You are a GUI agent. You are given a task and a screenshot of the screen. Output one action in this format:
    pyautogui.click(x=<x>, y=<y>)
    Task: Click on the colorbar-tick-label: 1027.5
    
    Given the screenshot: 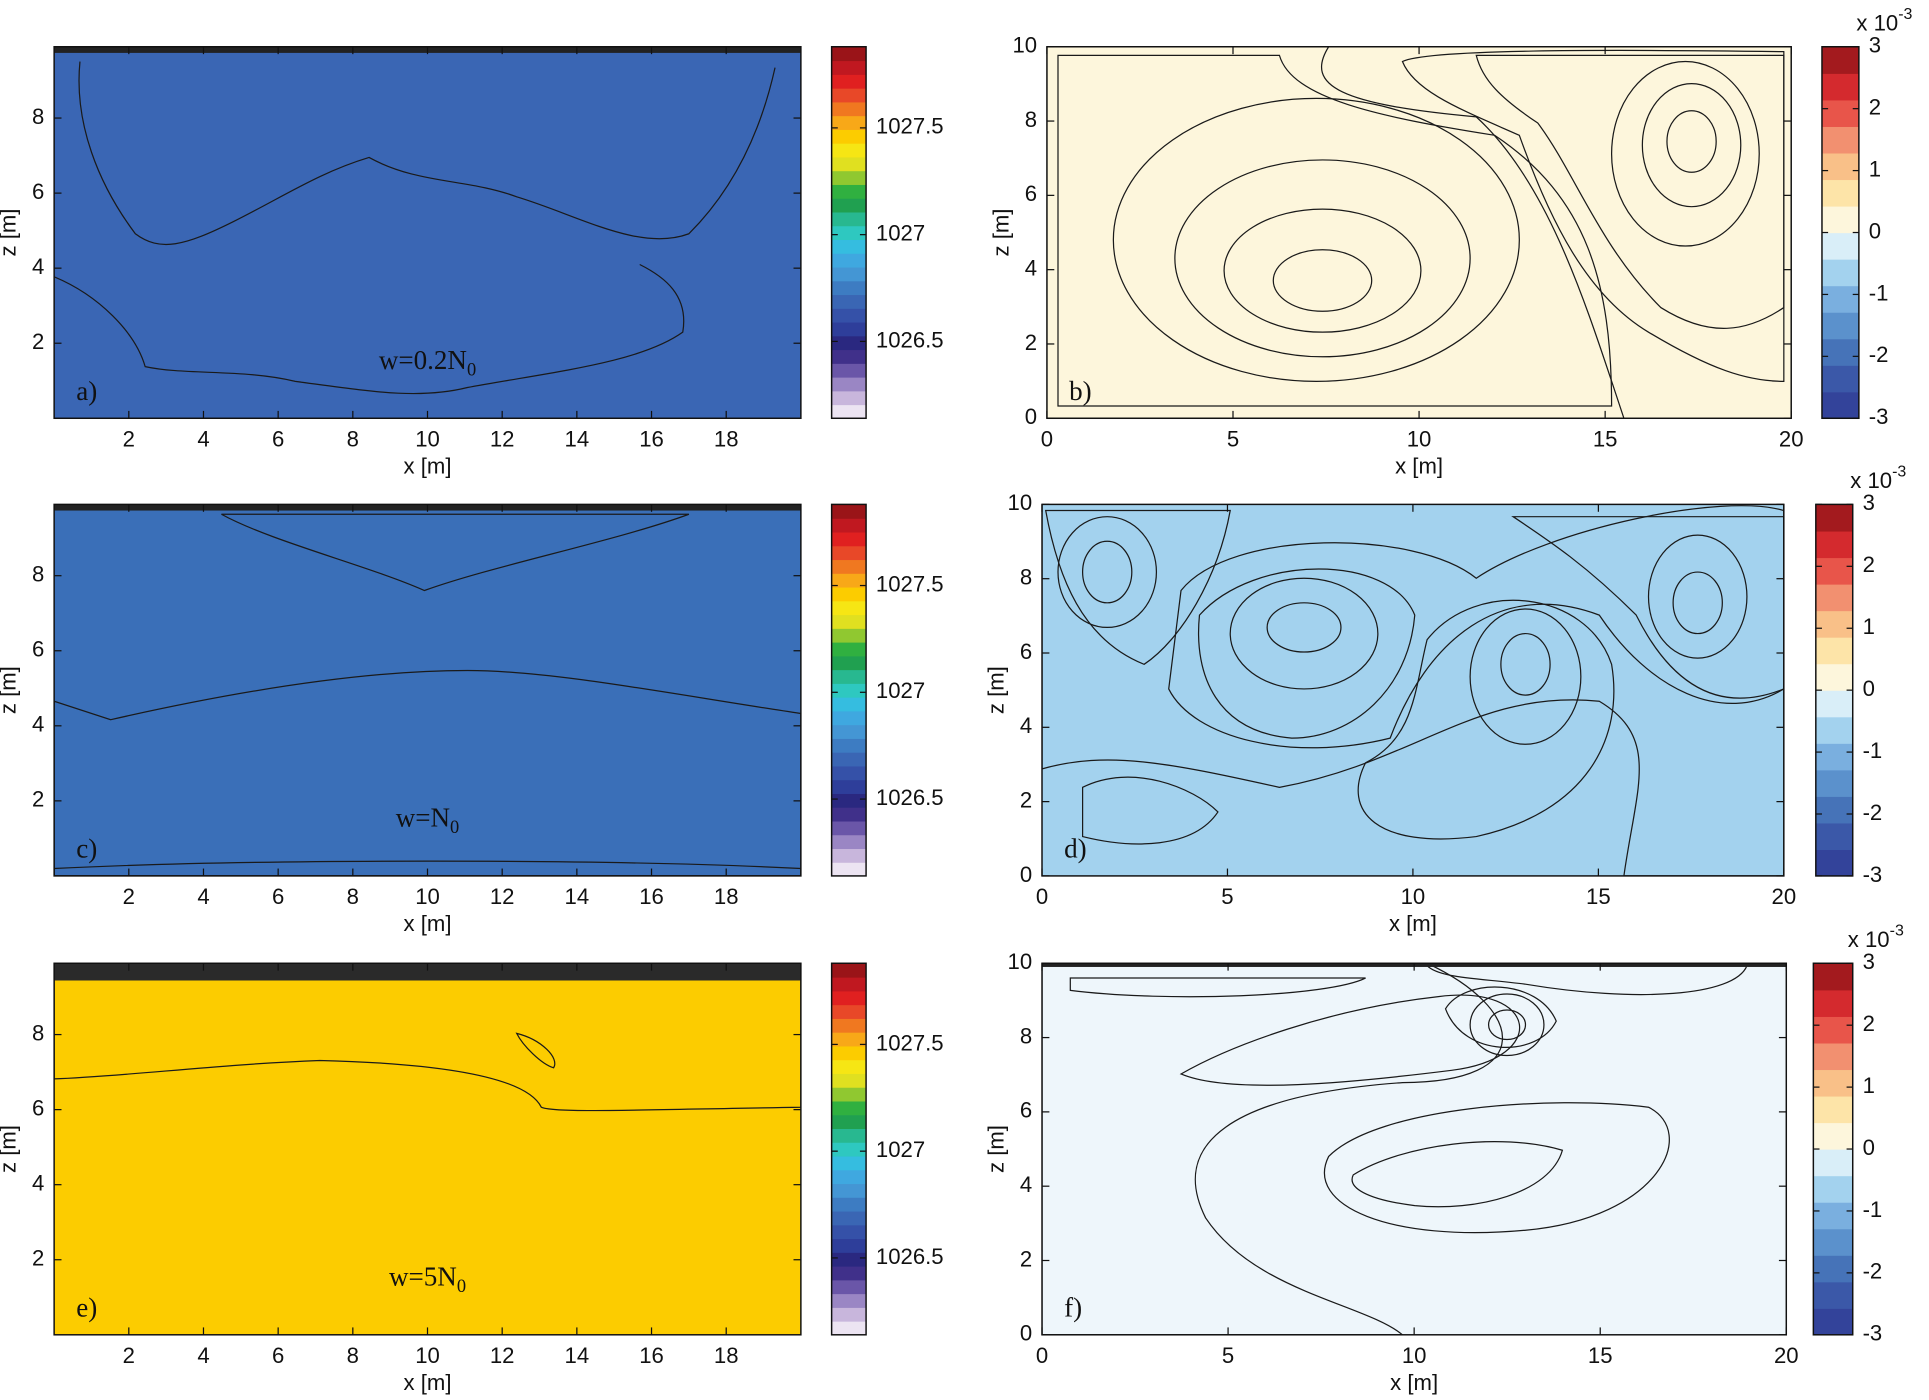 What is the action you would take?
    pyautogui.click(x=910, y=583)
    